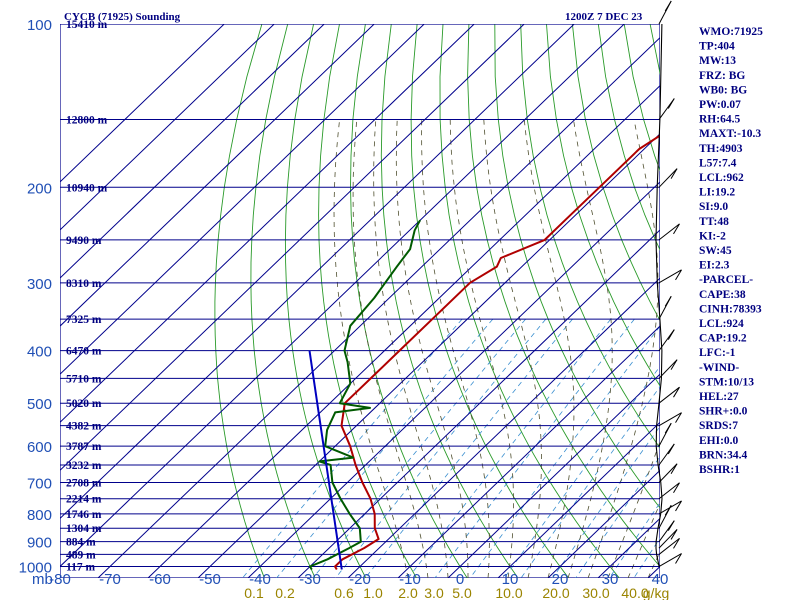  Describe the element at coordinates (722, 76) in the screenshot. I see `index-value: FRZ: BG` at that location.